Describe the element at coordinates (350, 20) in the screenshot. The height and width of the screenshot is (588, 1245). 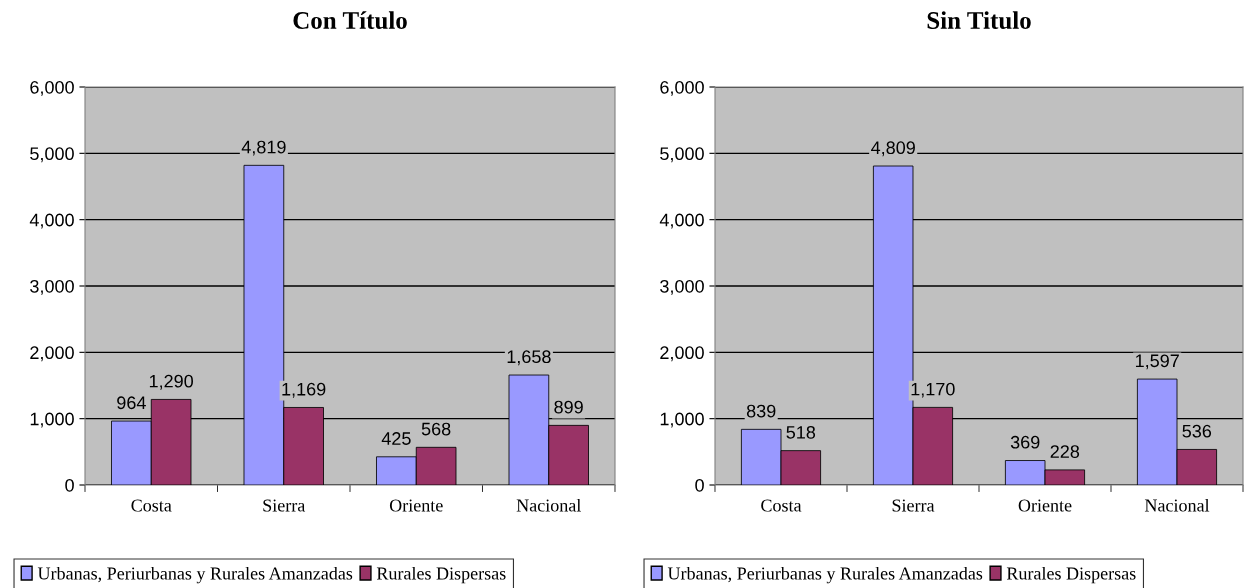
I see `chart-title: Con Título` at that location.